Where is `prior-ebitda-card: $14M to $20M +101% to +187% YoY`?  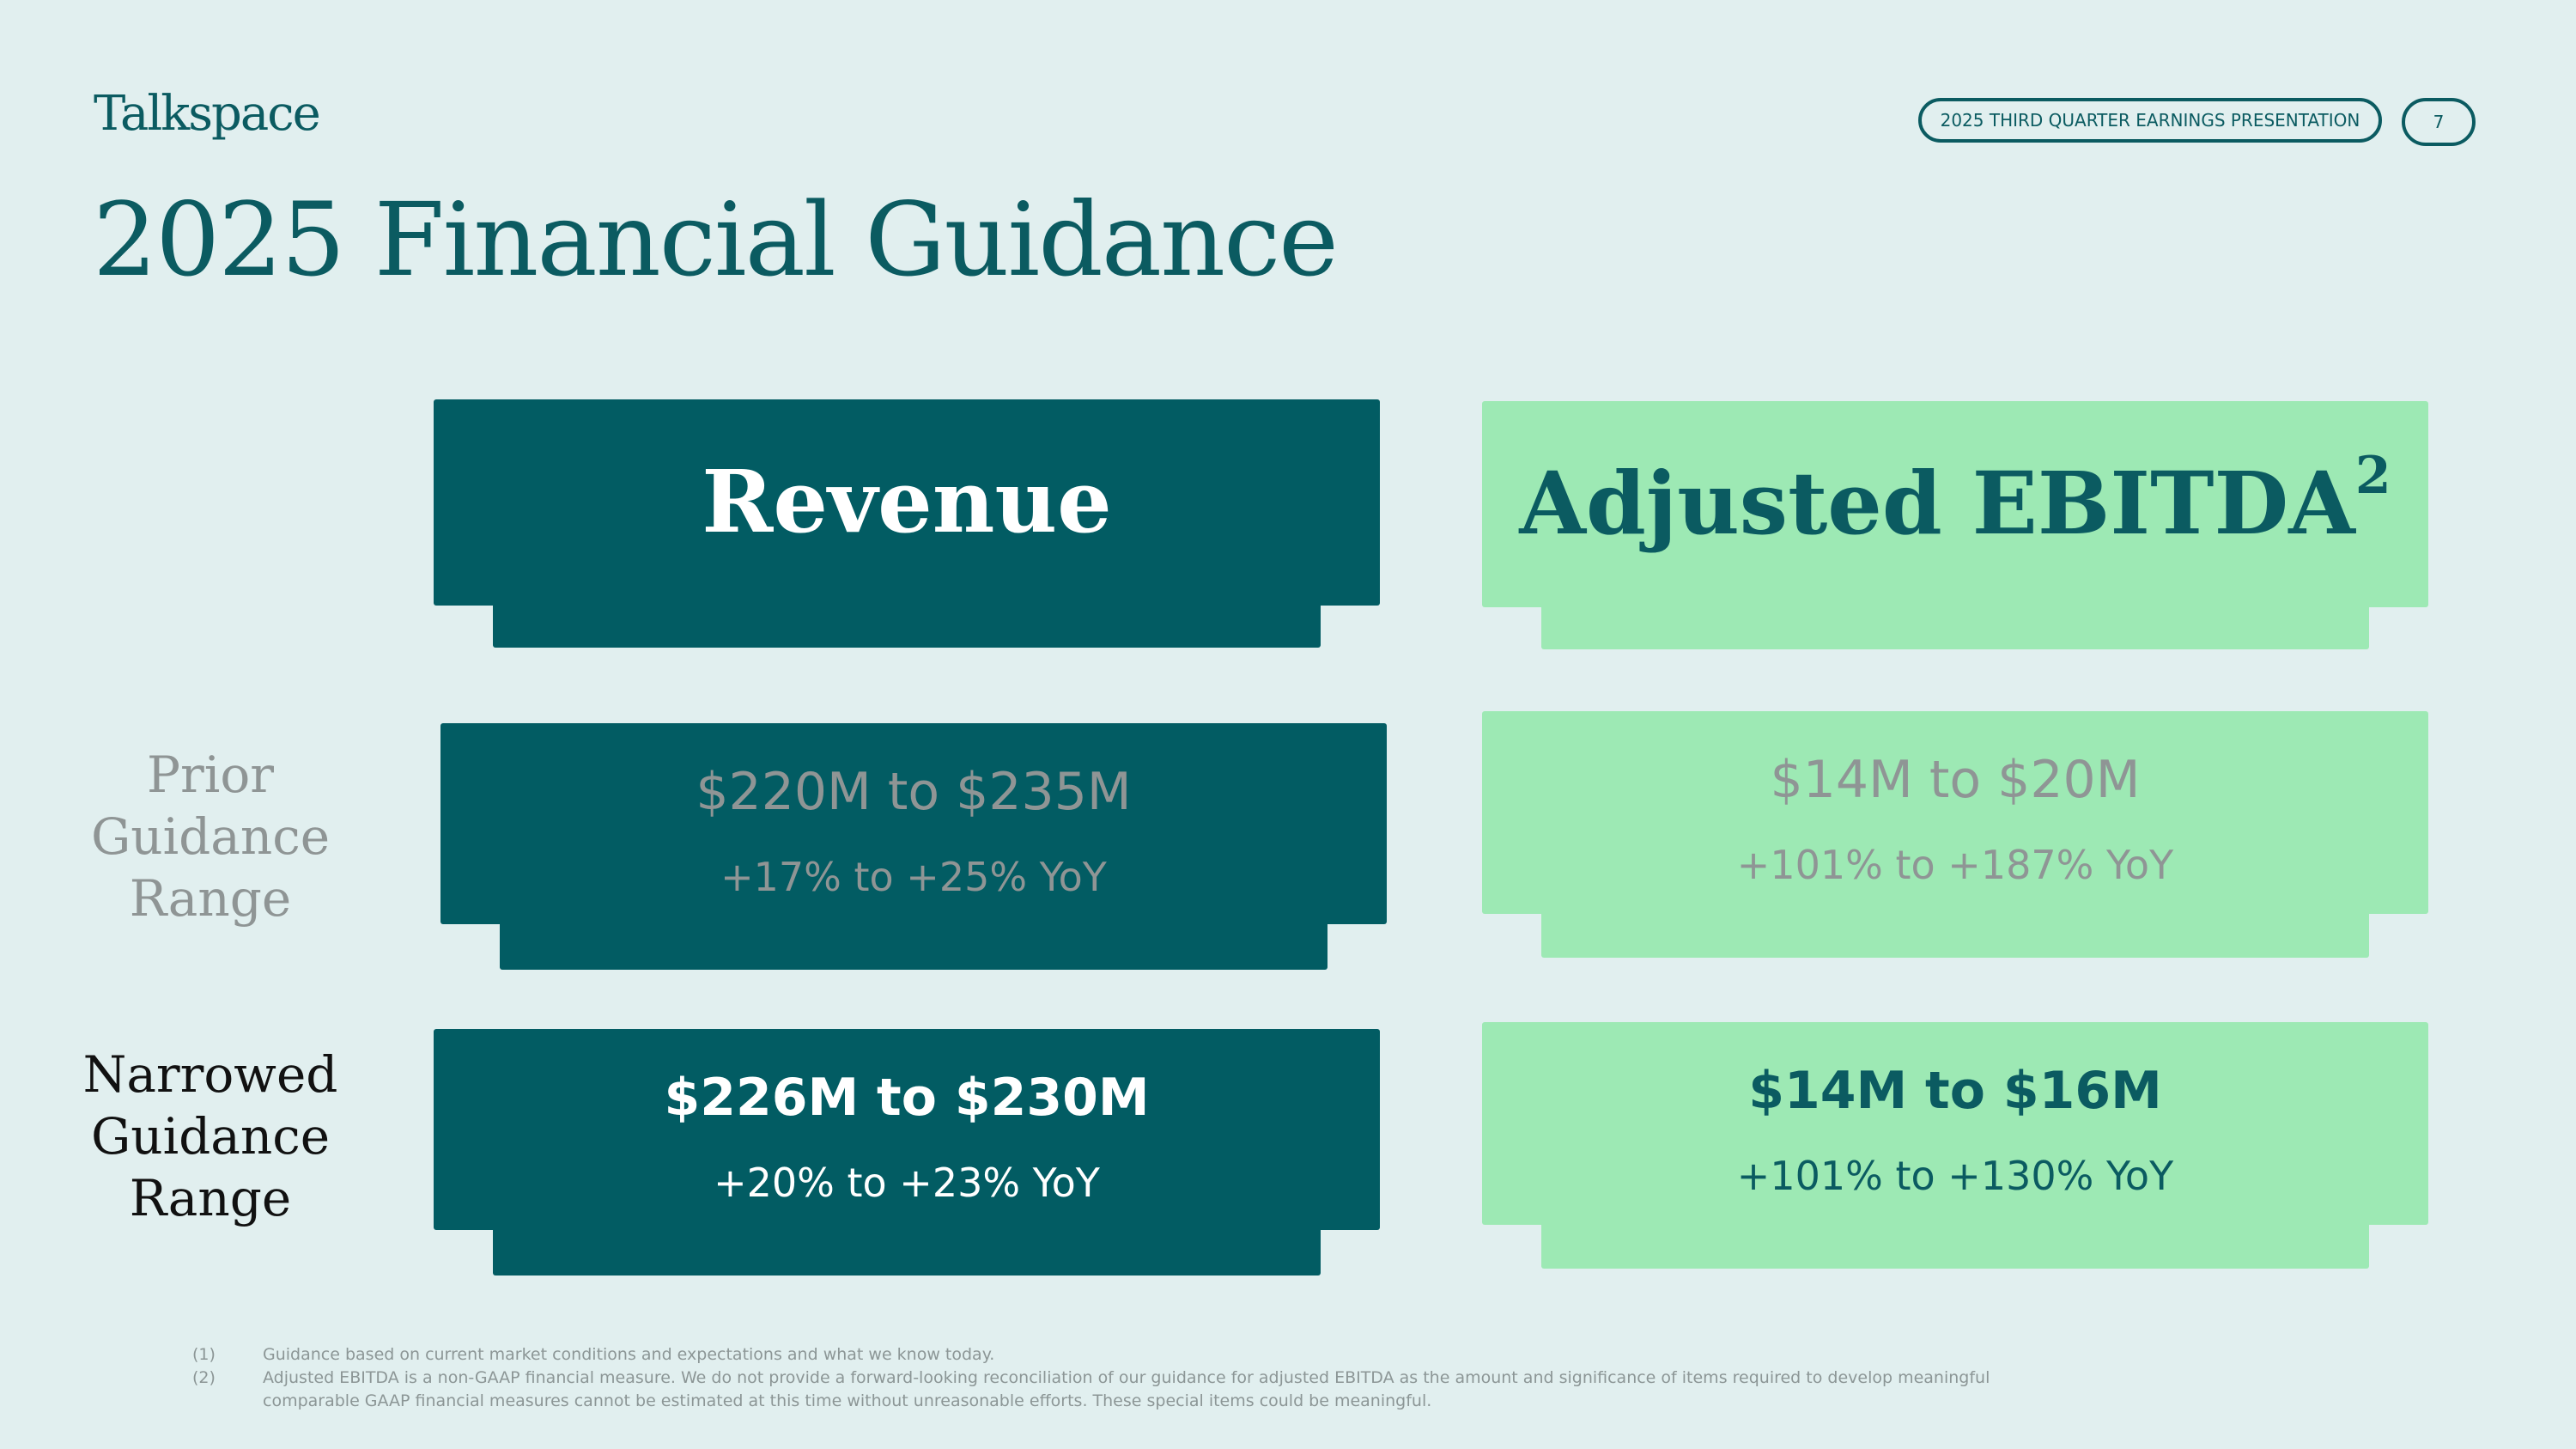
prior-ebitda-card: $14M to $20M +101% to +187% YoY is located at coordinates (1955, 835).